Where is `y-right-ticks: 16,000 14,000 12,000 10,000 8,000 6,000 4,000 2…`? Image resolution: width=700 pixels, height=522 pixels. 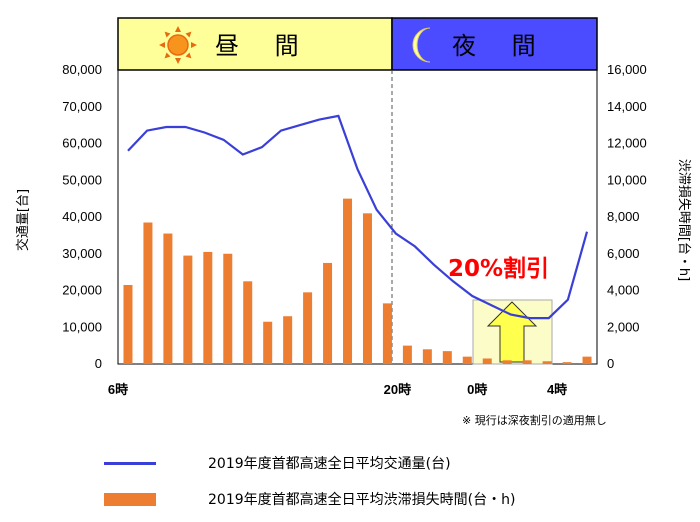 y-right-ticks: 16,000 14,000 12,000 10,000 8,000 6,000 4,000 2… is located at coordinates (627, 216).